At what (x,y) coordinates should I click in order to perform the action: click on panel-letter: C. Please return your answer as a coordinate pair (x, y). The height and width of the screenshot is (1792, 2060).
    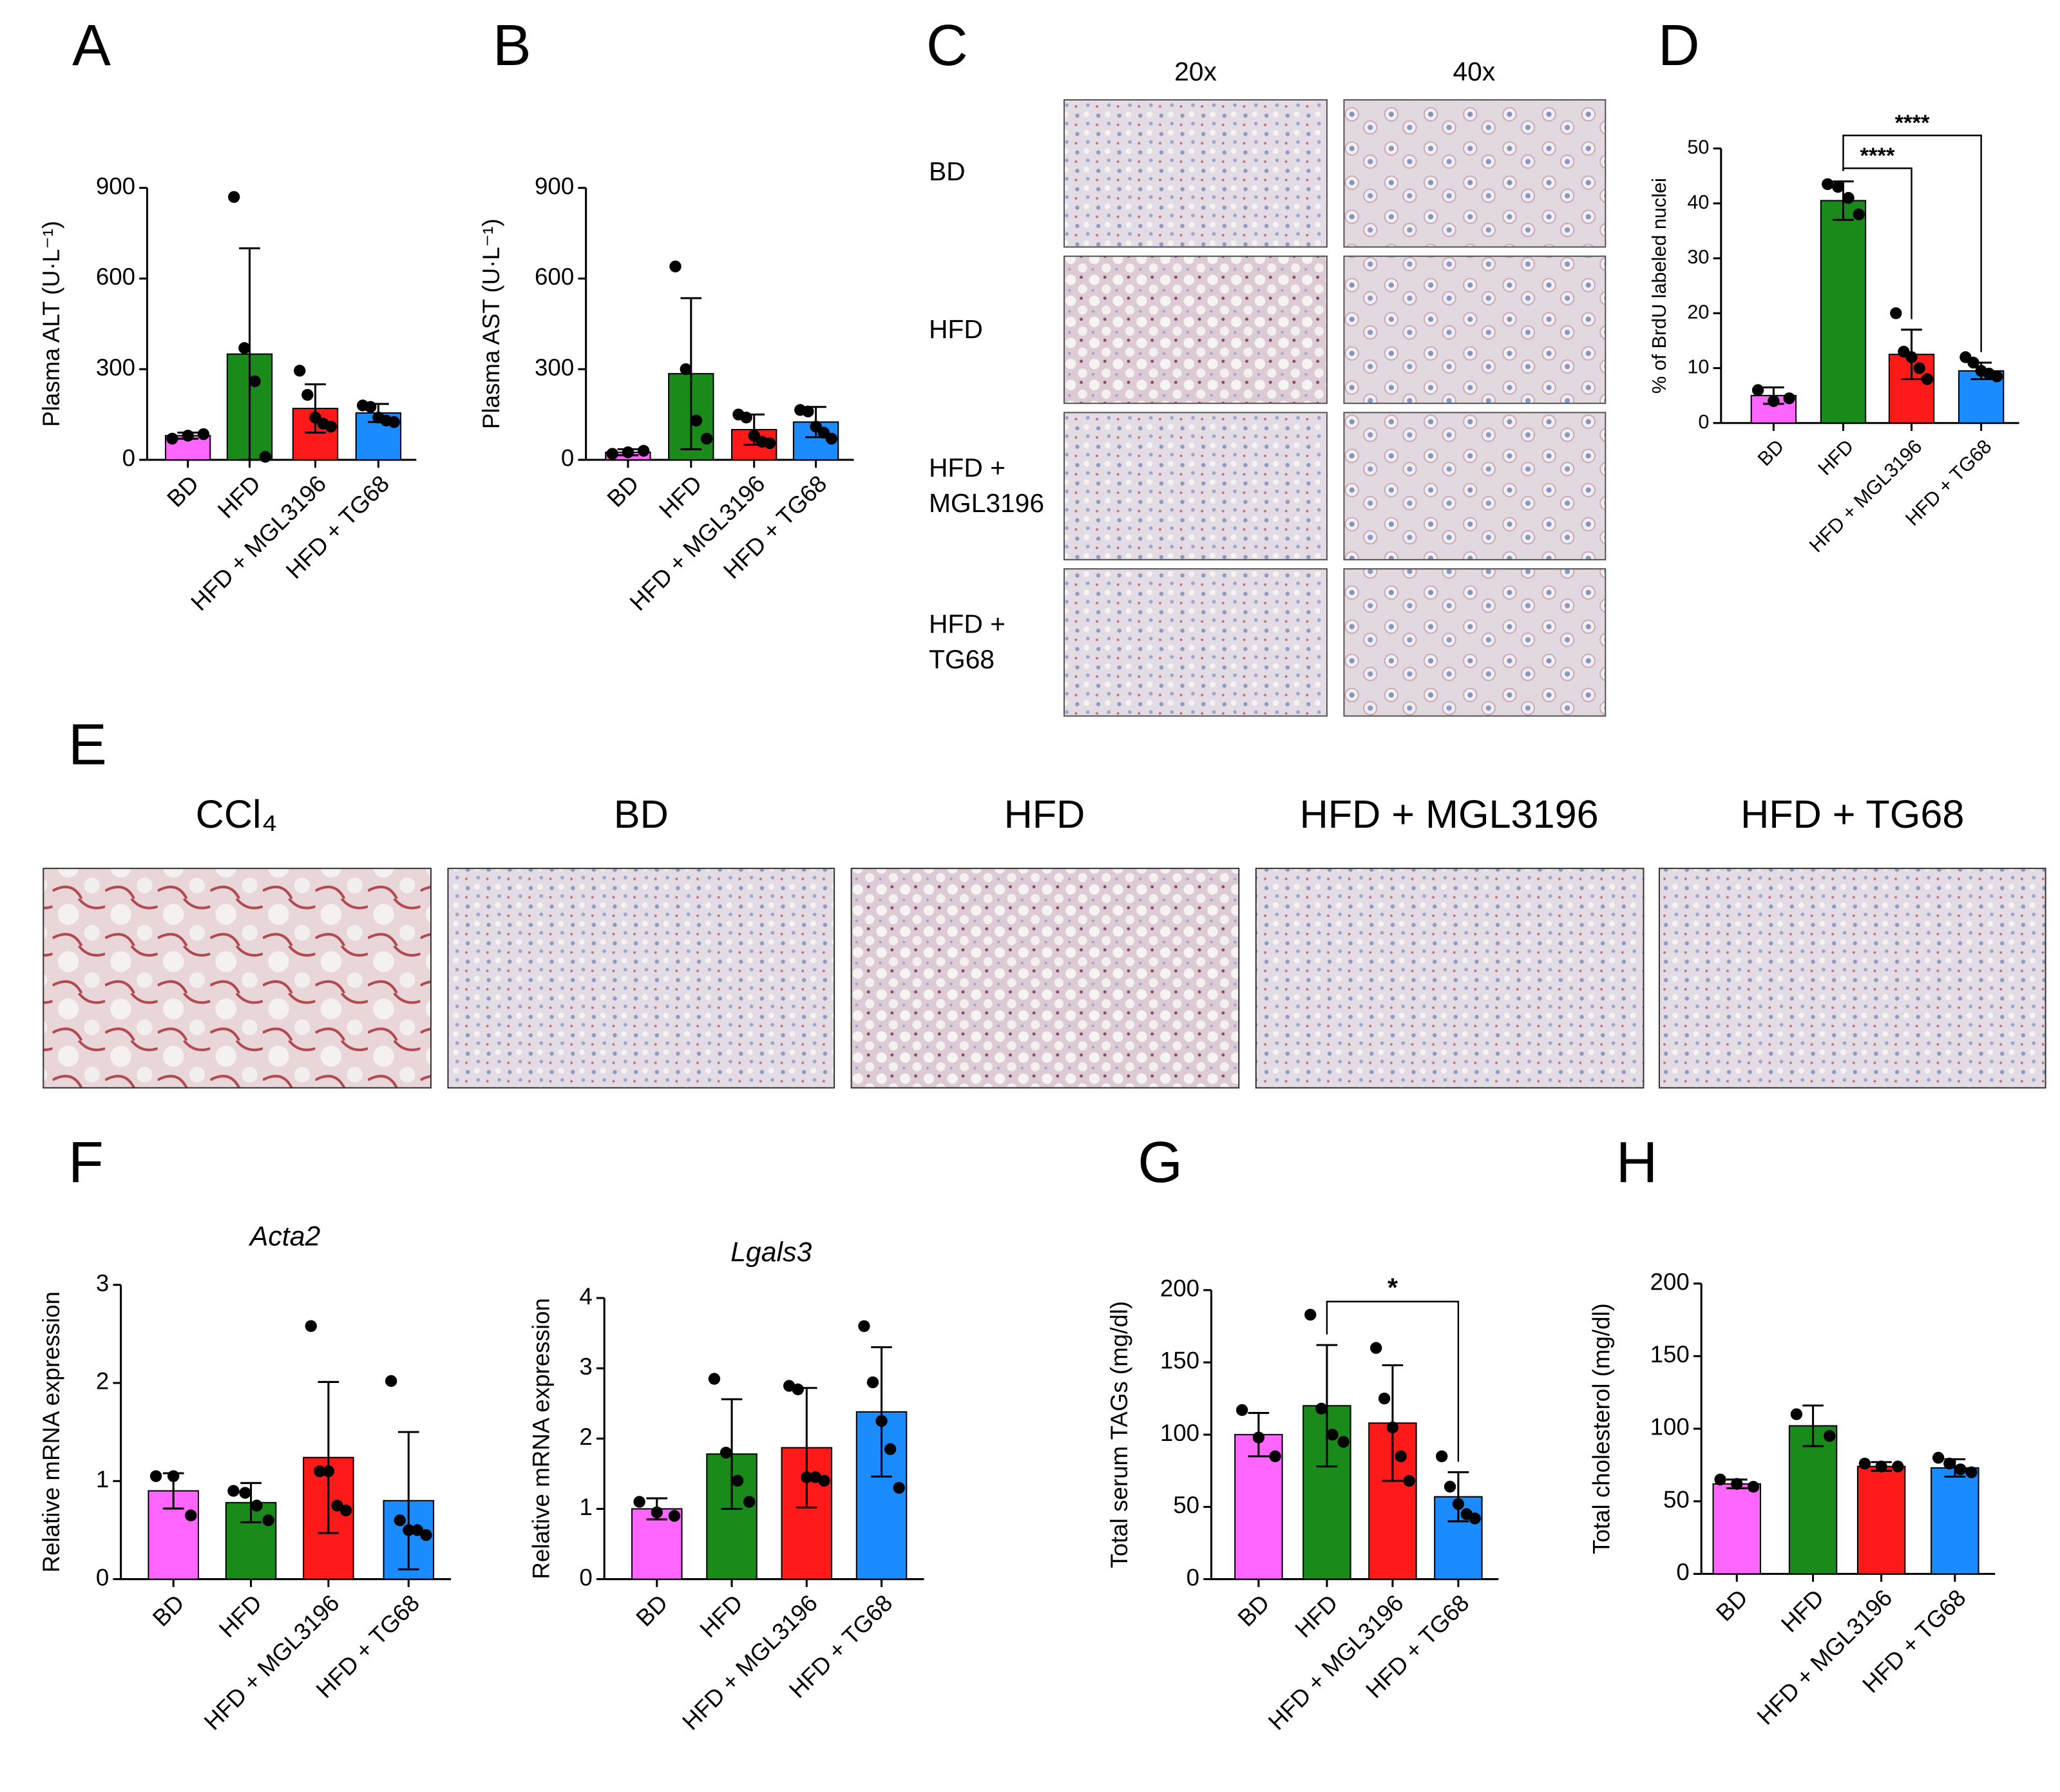
    Looking at the image, I should click on (947, 46).